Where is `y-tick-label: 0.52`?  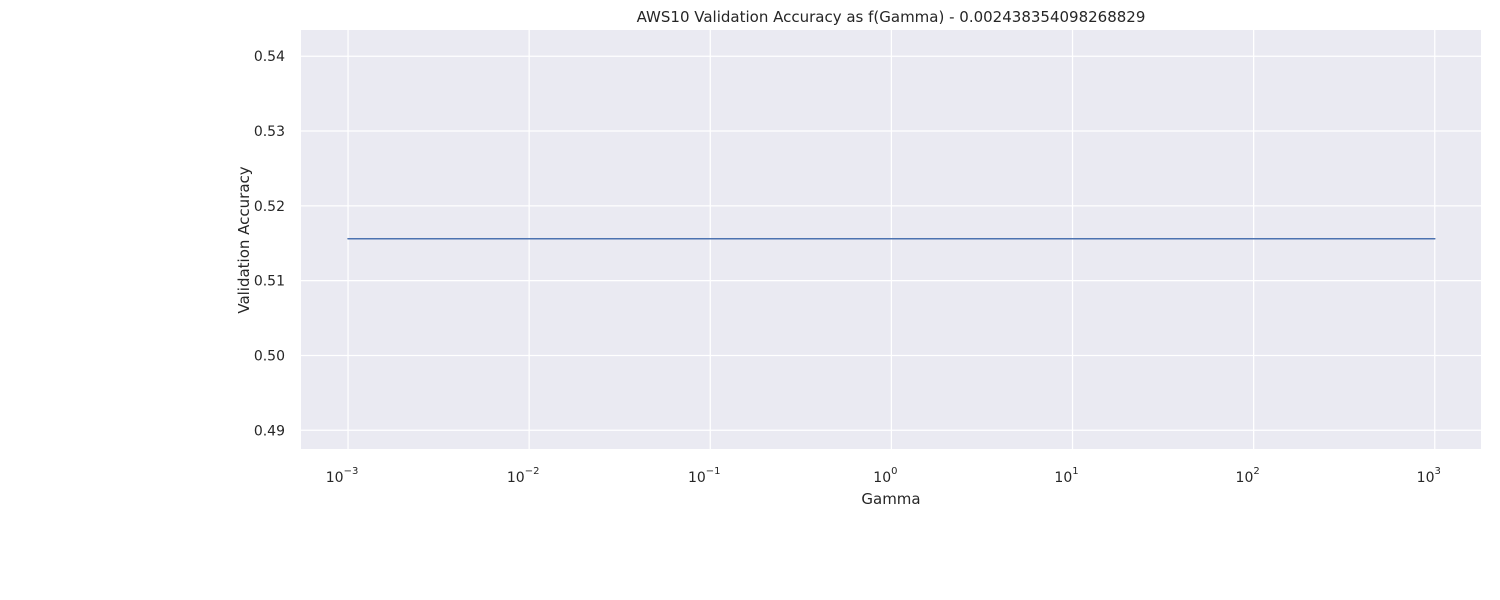 y-tick-label: 0.52 is located at coordinates (269, 207).